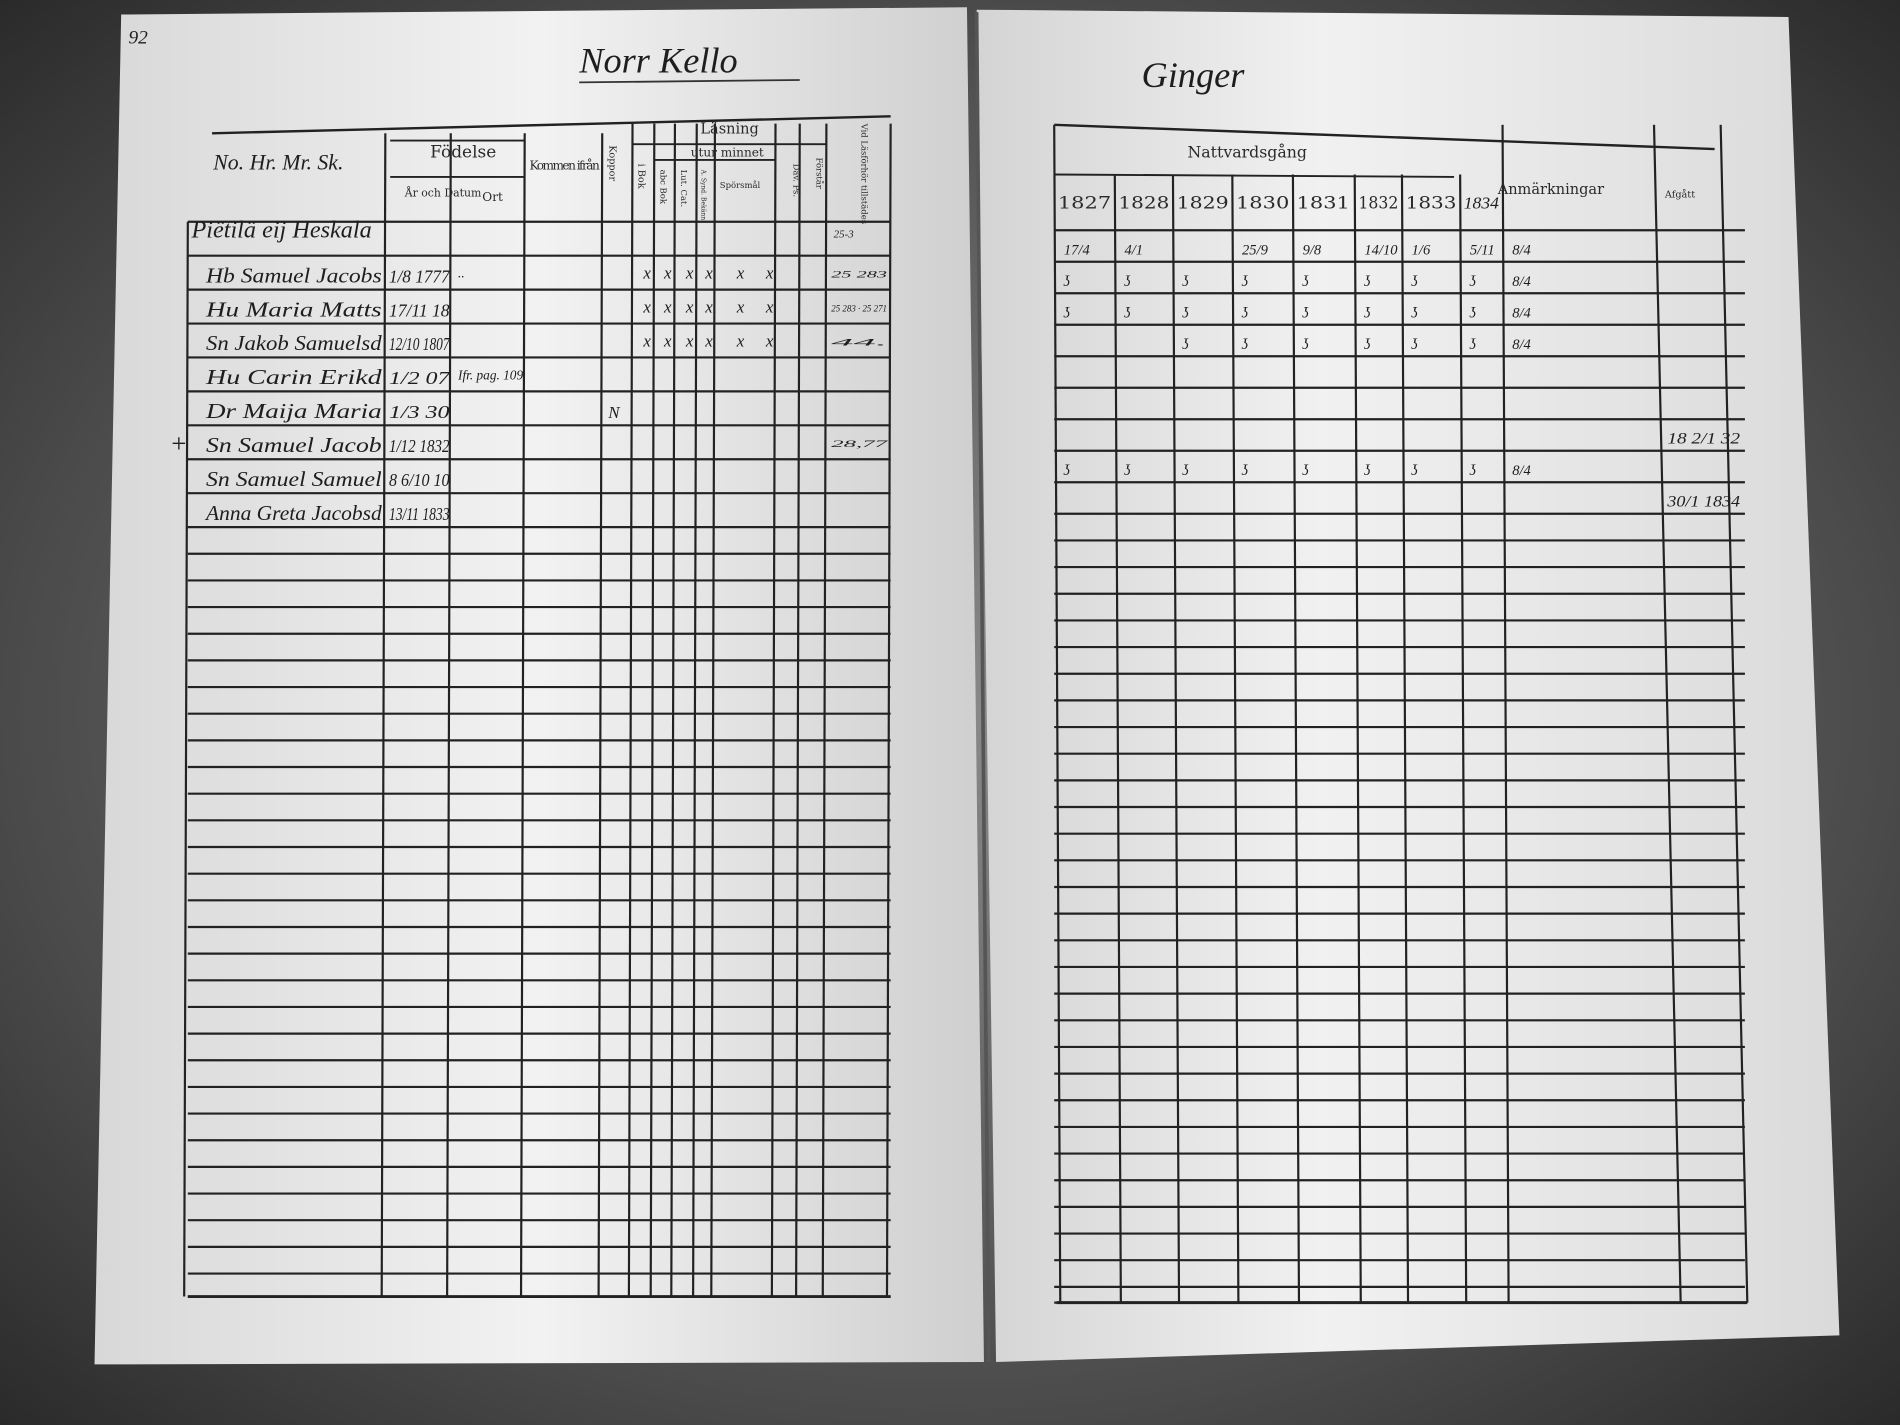 This screenshot has height=1425, width=1900. I want to click on person-name: Sn Samuel Jacob, so click(294, 446).